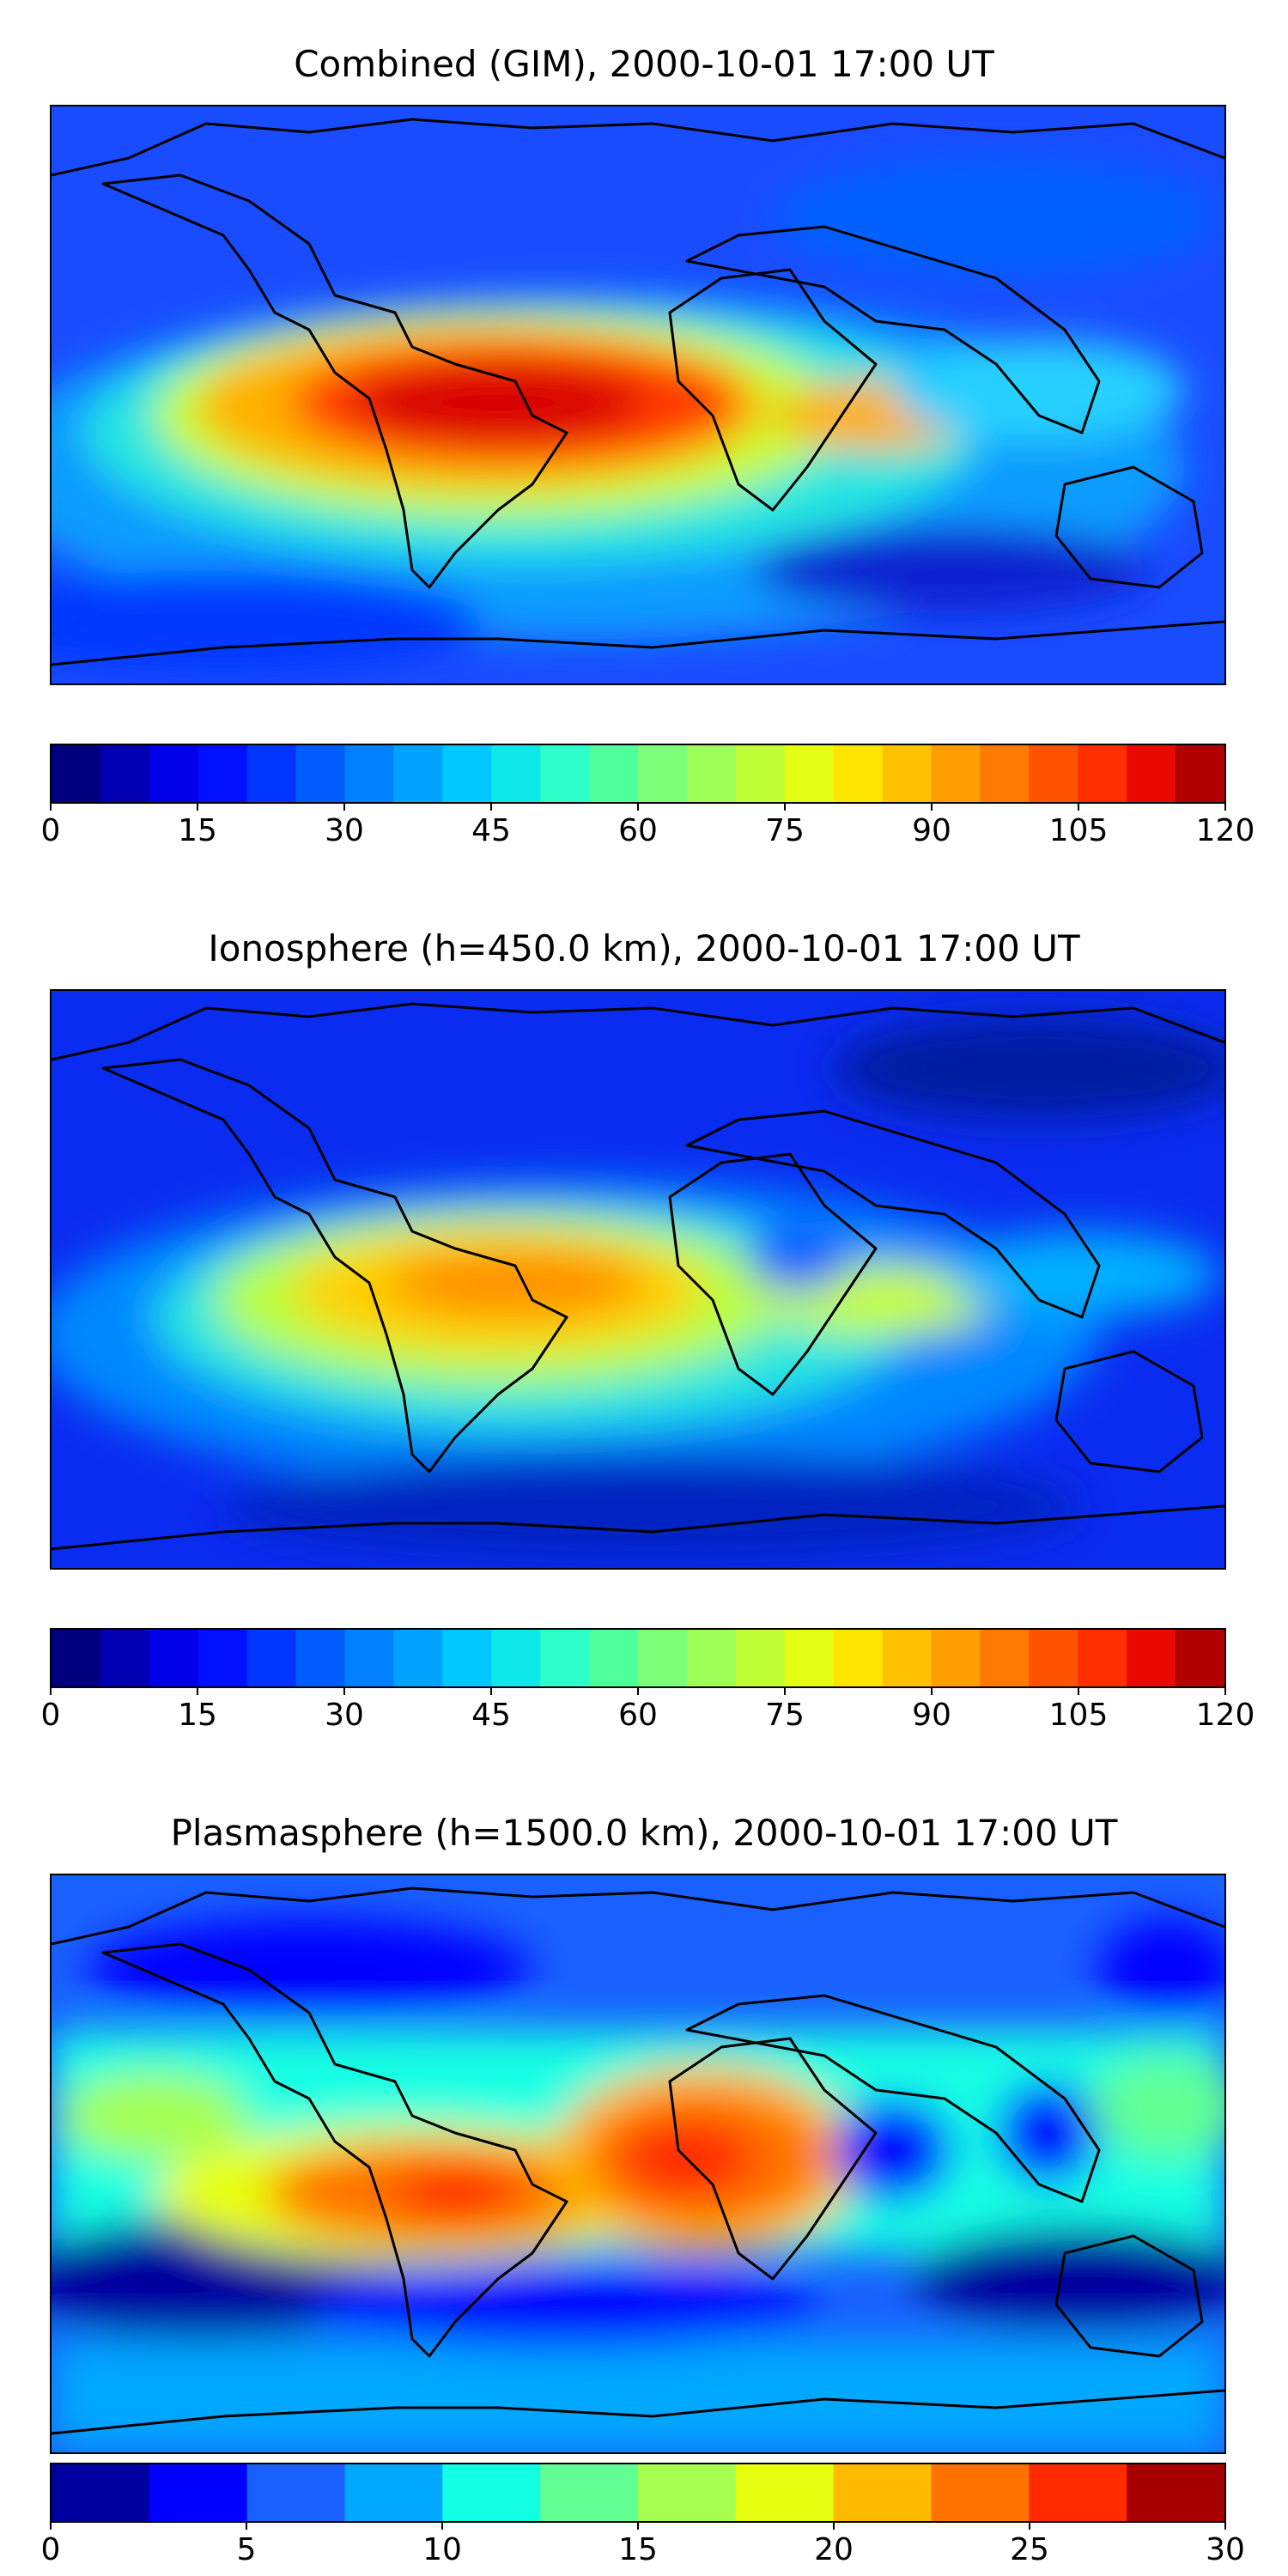 This screenshot has height=2576, width=1288. Describe the element at coordinates (442, 2550) in the screenshot. I see `colorbar-tick-label: 10` at that location.